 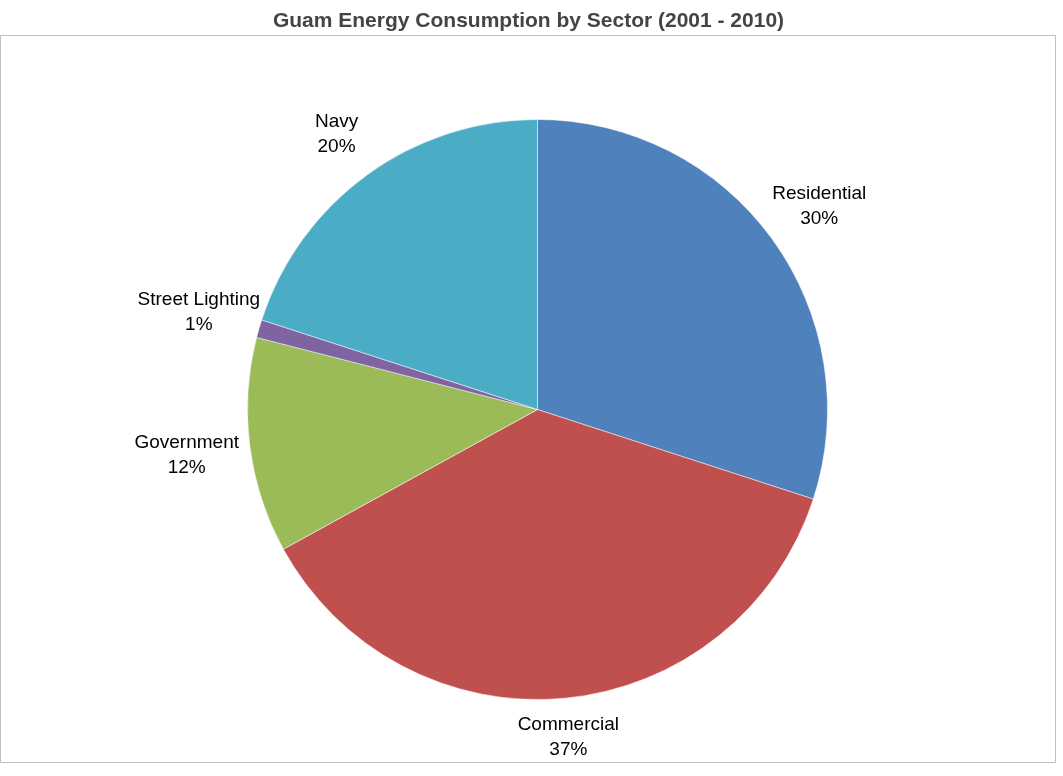 I want to click on slice-label: Street Lighting, so click(x=199, y=299).